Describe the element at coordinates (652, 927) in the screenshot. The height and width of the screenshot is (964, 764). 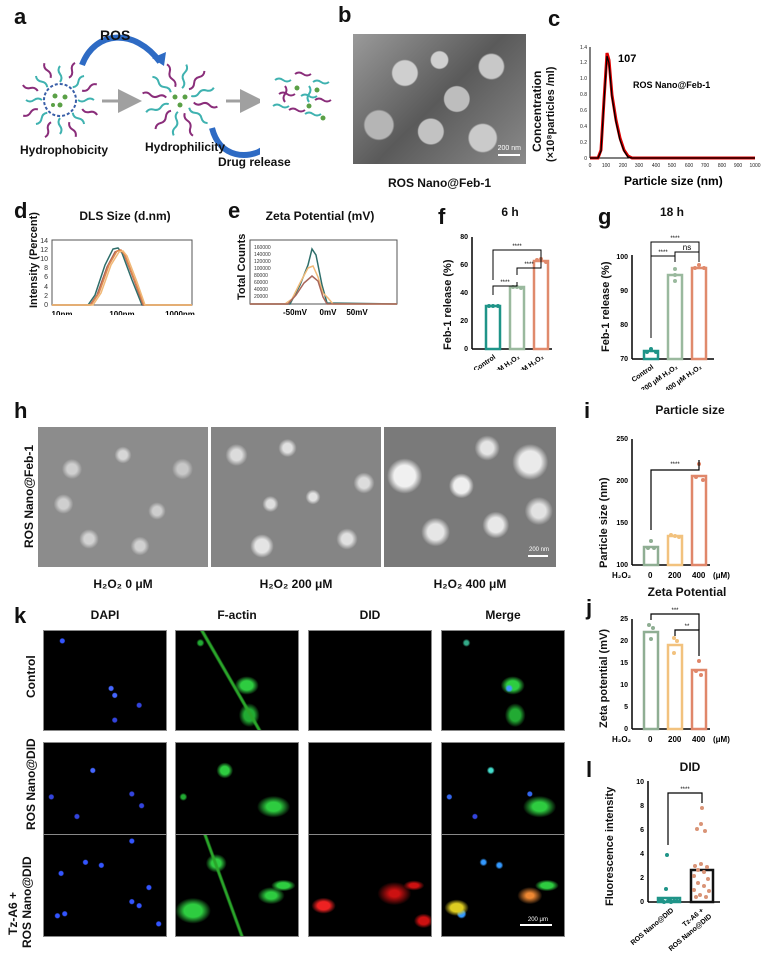
I see `svg-text: ROS Nano@DID` at that location.